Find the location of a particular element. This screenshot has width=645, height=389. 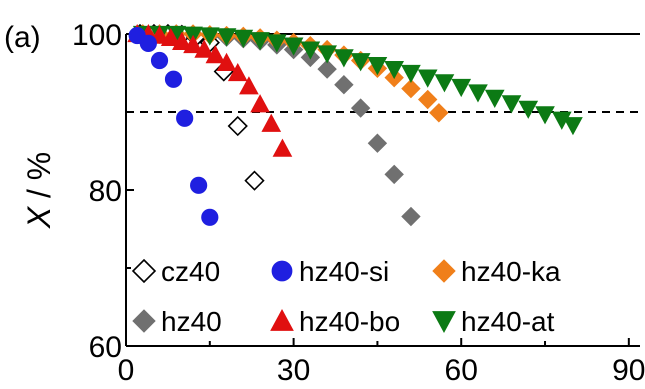

legend-entry-hz40-si: hz40-si is located at coordinates (330, 271).